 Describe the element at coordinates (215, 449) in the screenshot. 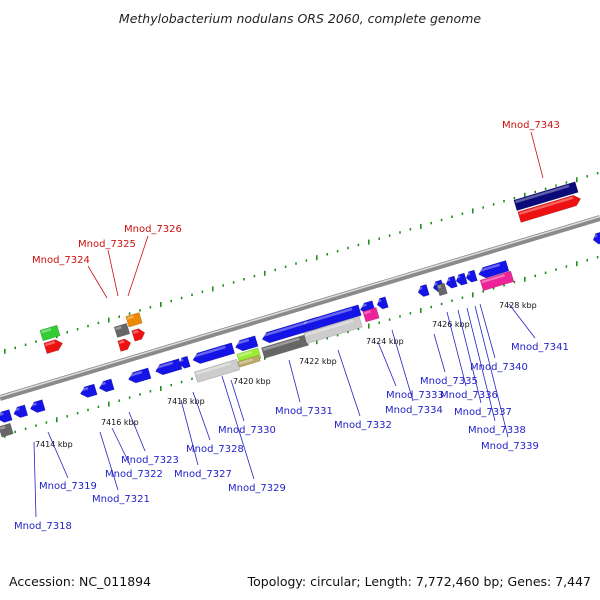

I see `gene-label-mnod-7328: Mnod_7328` at that location.